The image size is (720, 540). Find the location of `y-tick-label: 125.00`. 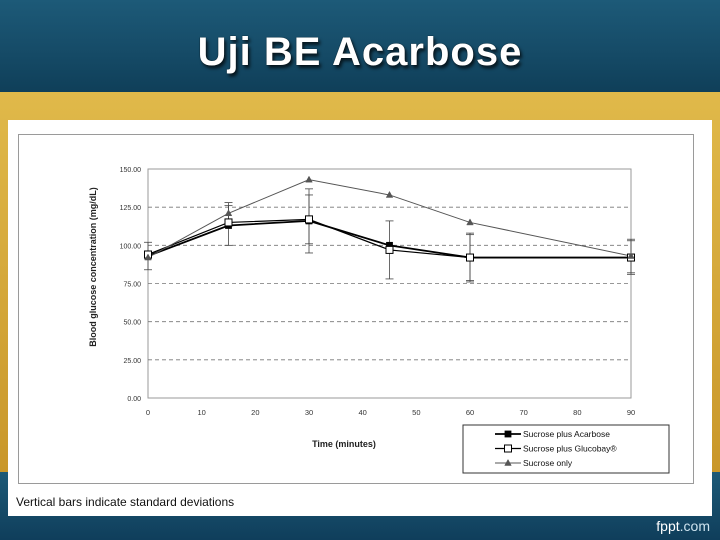

y-tick-label: 125.00 is located at coordinates (131, 208).